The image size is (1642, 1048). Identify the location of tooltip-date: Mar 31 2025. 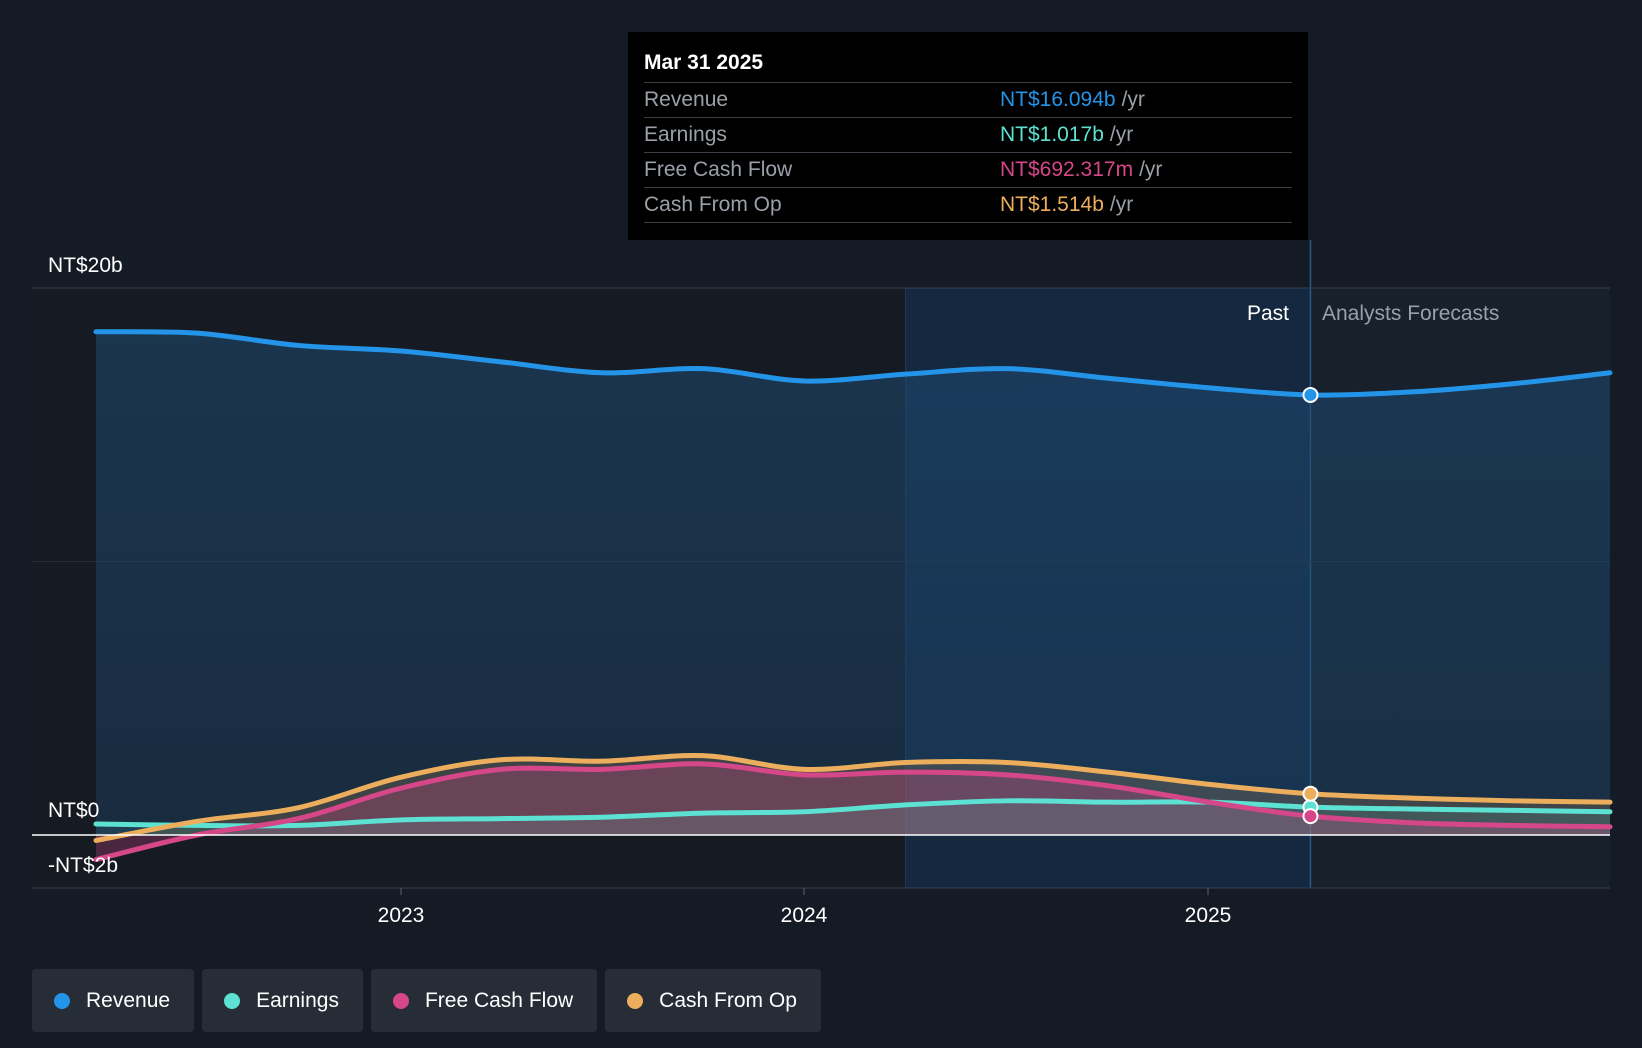
(968, 63).